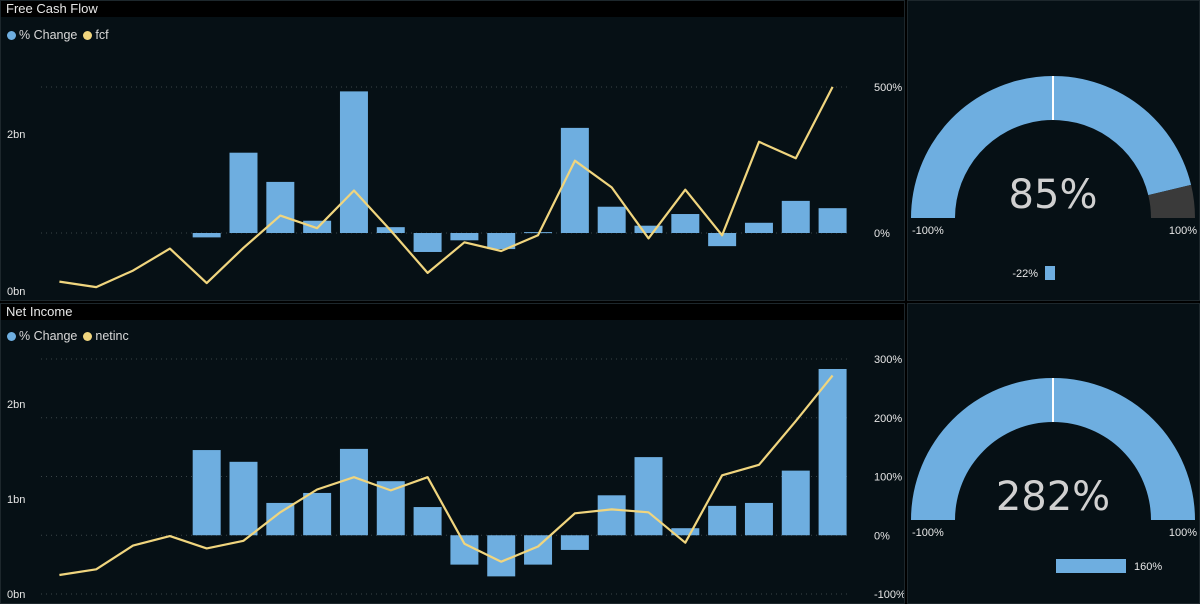  I want to click on fcf-legend-item-fcf: fcf, so click(96, 35).